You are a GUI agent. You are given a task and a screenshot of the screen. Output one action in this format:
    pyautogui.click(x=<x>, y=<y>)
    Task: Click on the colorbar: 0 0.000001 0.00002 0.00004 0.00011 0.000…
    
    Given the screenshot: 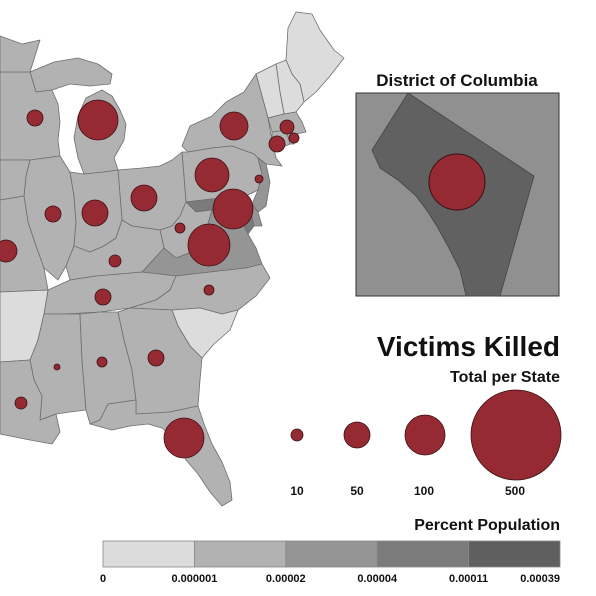 What is the action you would take?
    pyautogui.click(x=330, y=562)
    